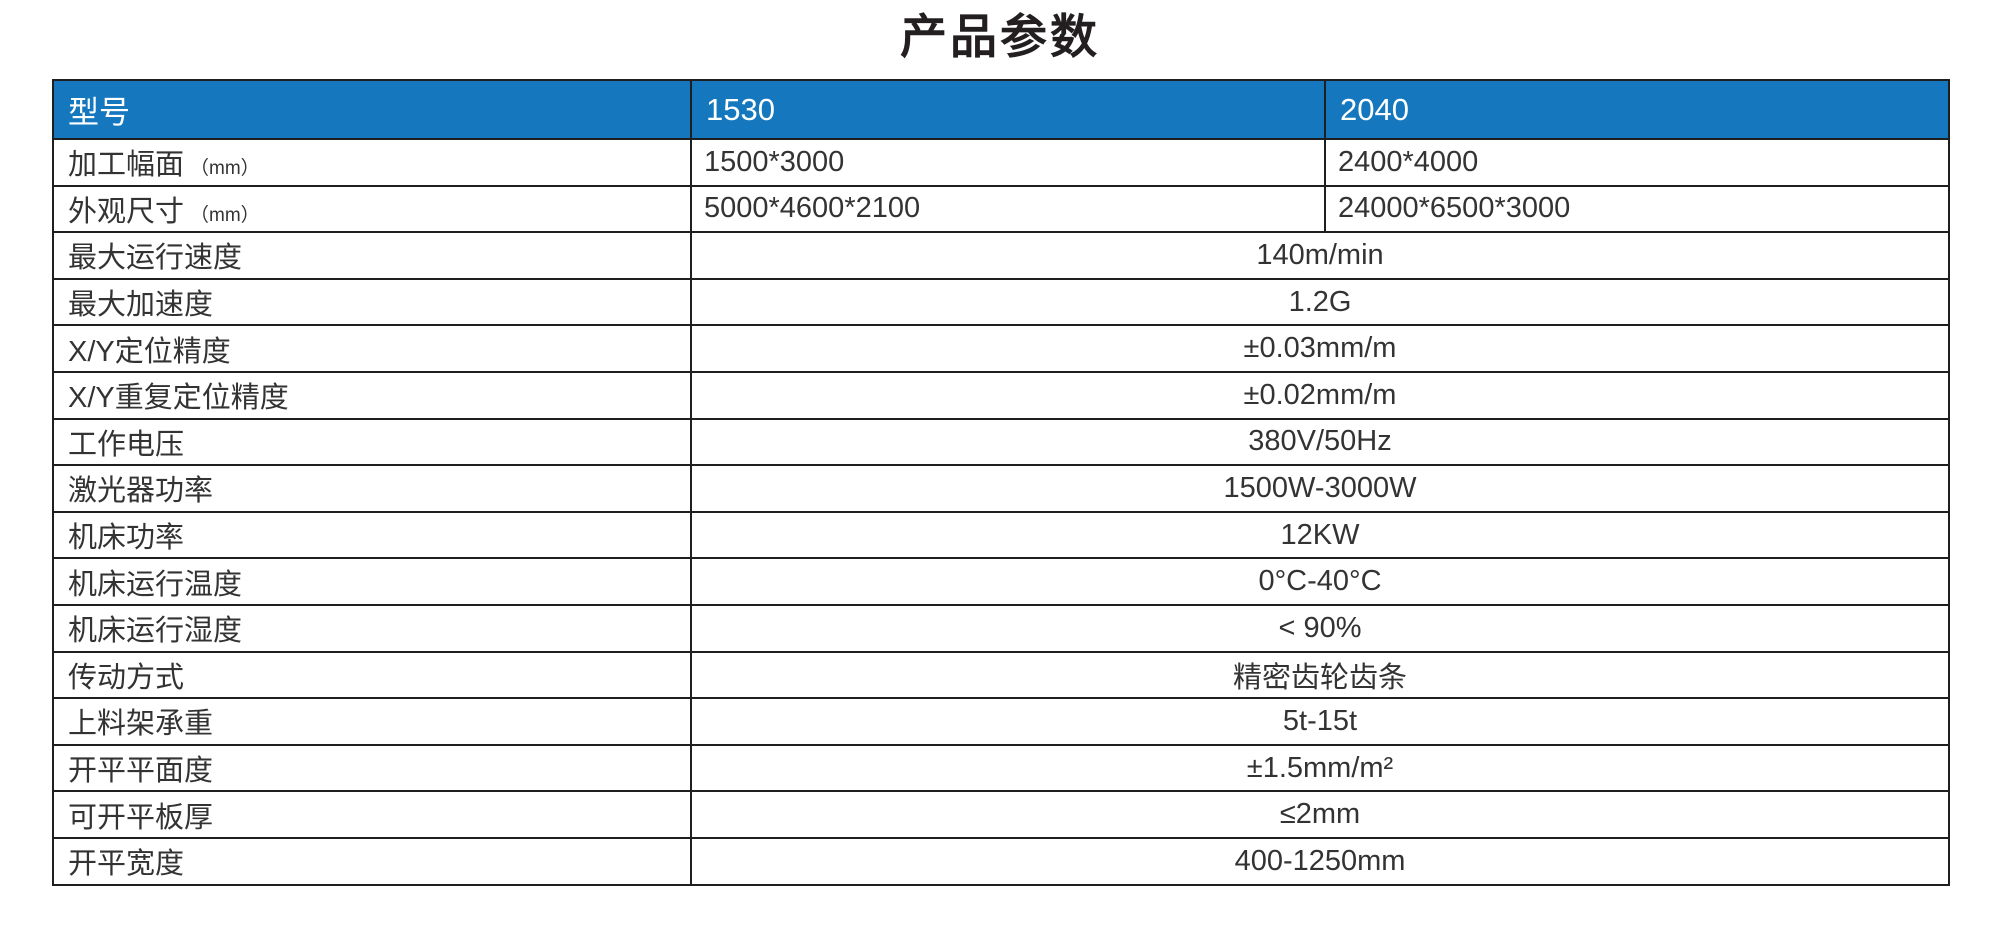 The width and height of the screenshot is (2000, 944). Describe the element at coordinates (372, 628) in the screenshot. I see `spec-label: 机床运行湿度` at that location.